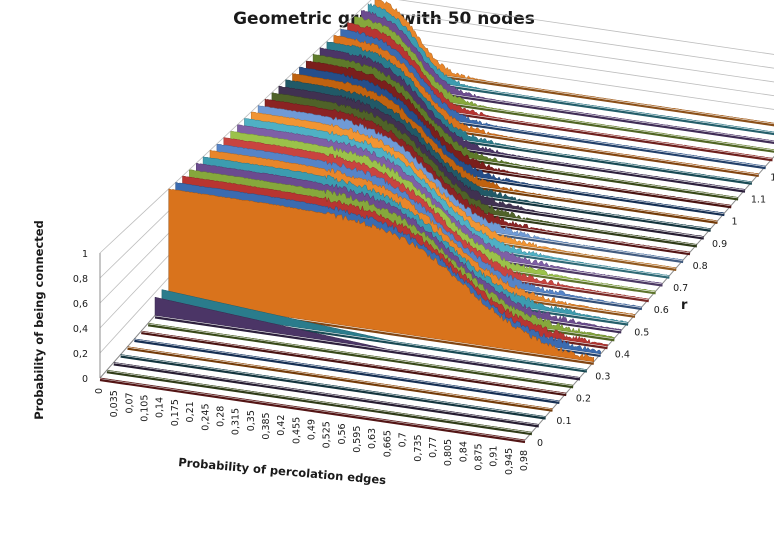 Image resolution: width=774 pixels, height=538 pixels. Describe the element at coordinates (175, 412) in the screenshot. I see `x-tick-label: 0,175` at that location.